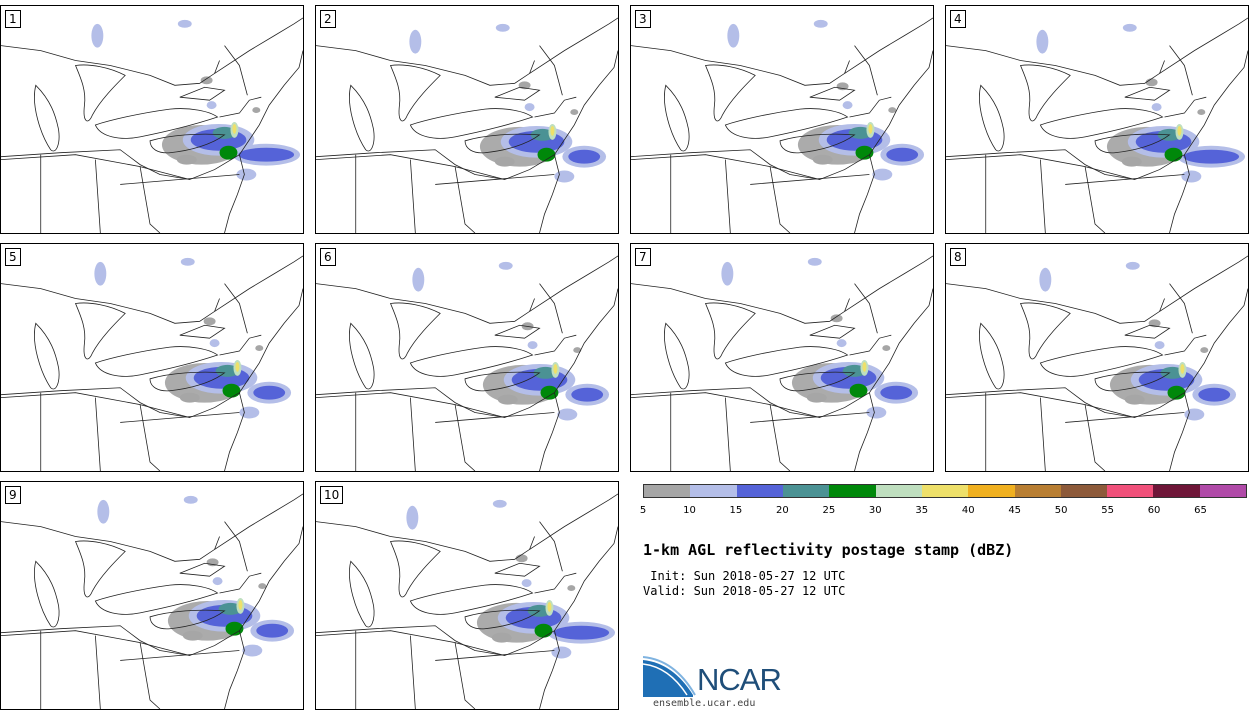 The height and width of the screenshot is (712, 1260). I want to click on ensemble-member-panel: 6, so click(467, 357).